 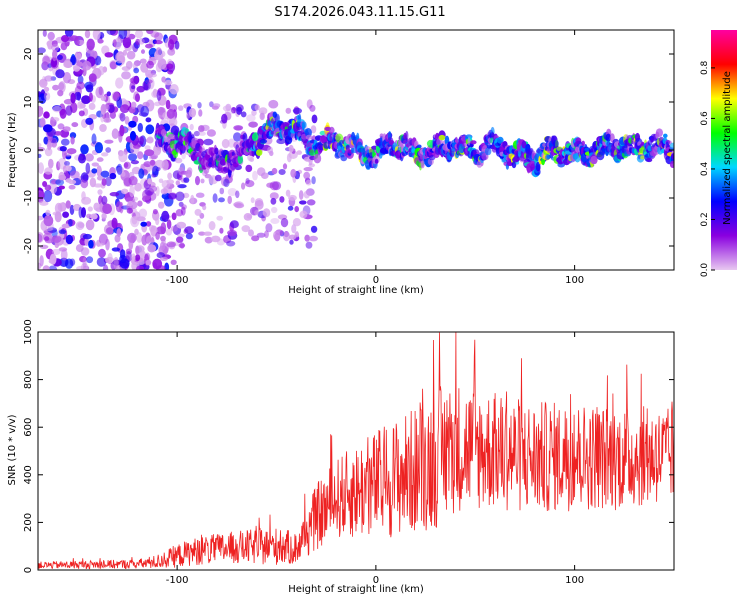 I want to click on y-tick-label: -20, so click(x=28, y=246).